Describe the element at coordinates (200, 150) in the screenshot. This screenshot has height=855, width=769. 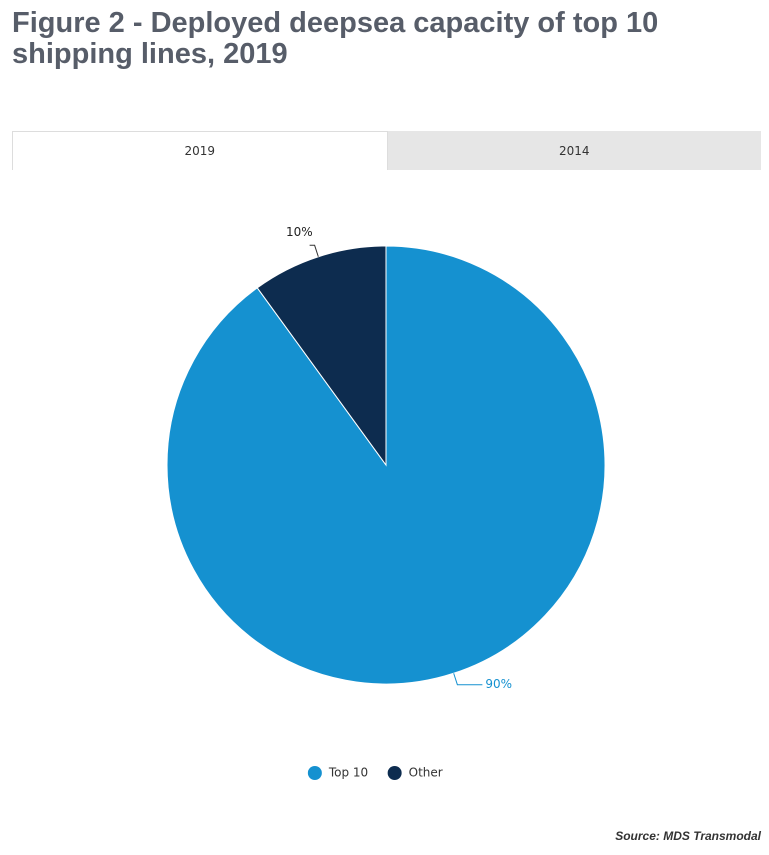
I see `tab: 2019` at that location.